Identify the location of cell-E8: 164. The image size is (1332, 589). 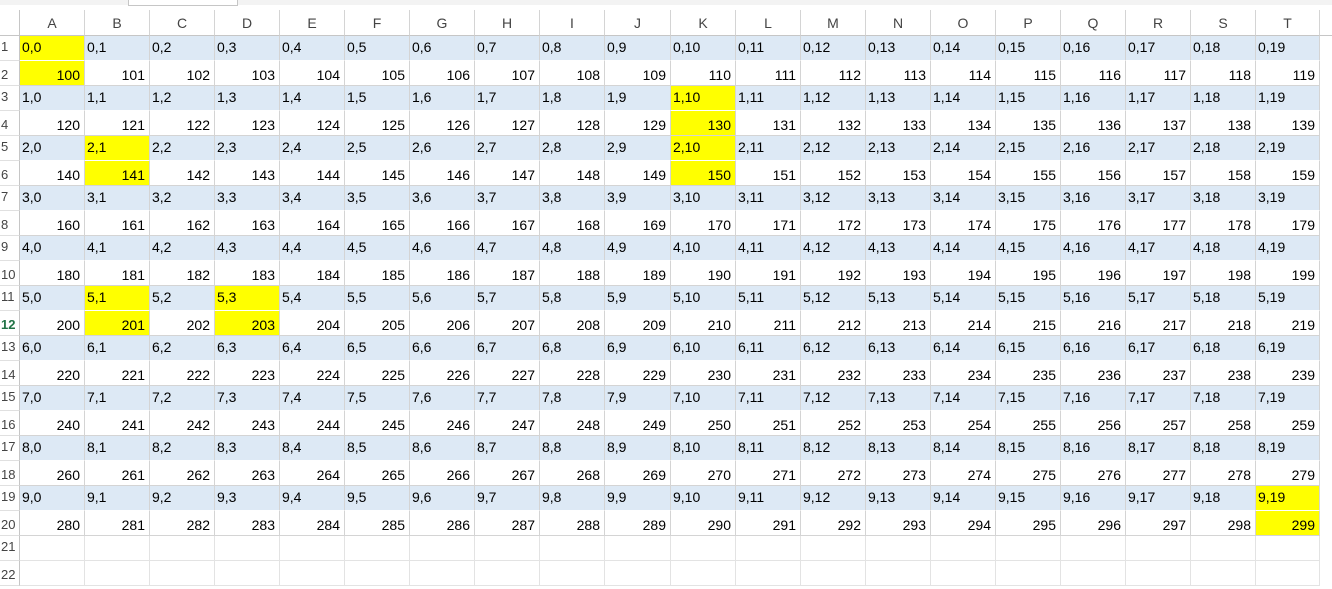
(312, 223).